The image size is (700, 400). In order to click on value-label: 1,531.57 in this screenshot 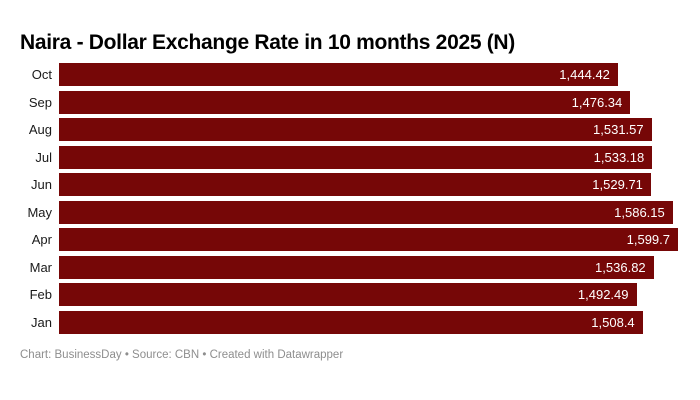, I will do `click(618, 130)`.